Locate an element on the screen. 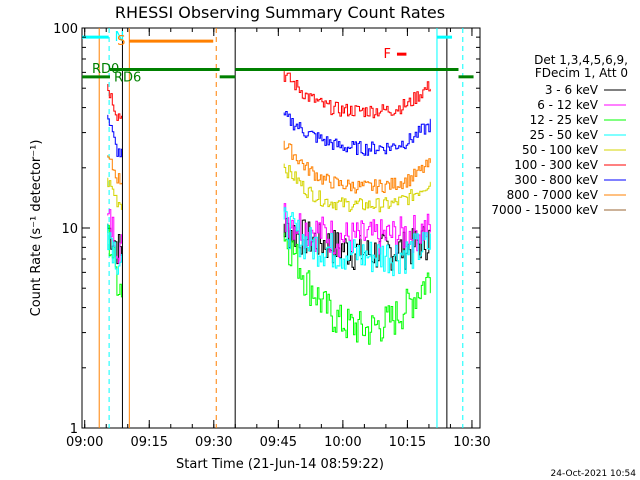  x-tick-label: 09:45 is located at coordinates (278, 442).